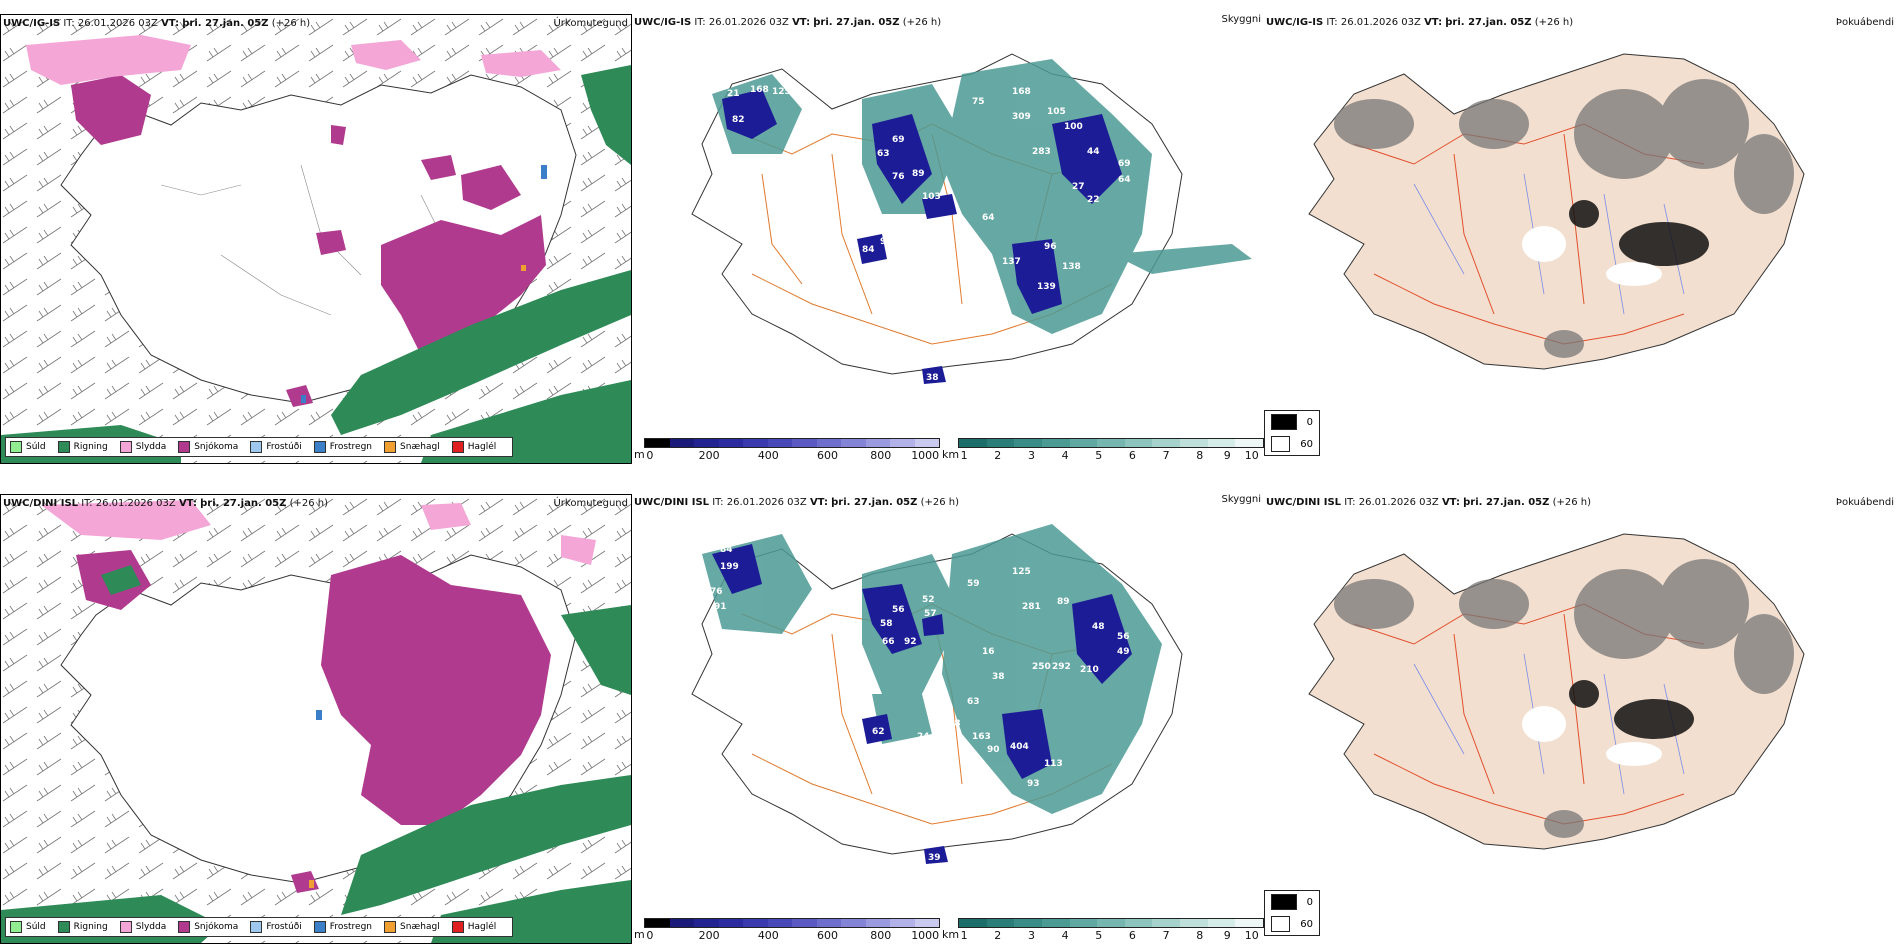 This screenshot has height=950, width=1900. I want to click on svg-text: 56, so click(1123, 637).